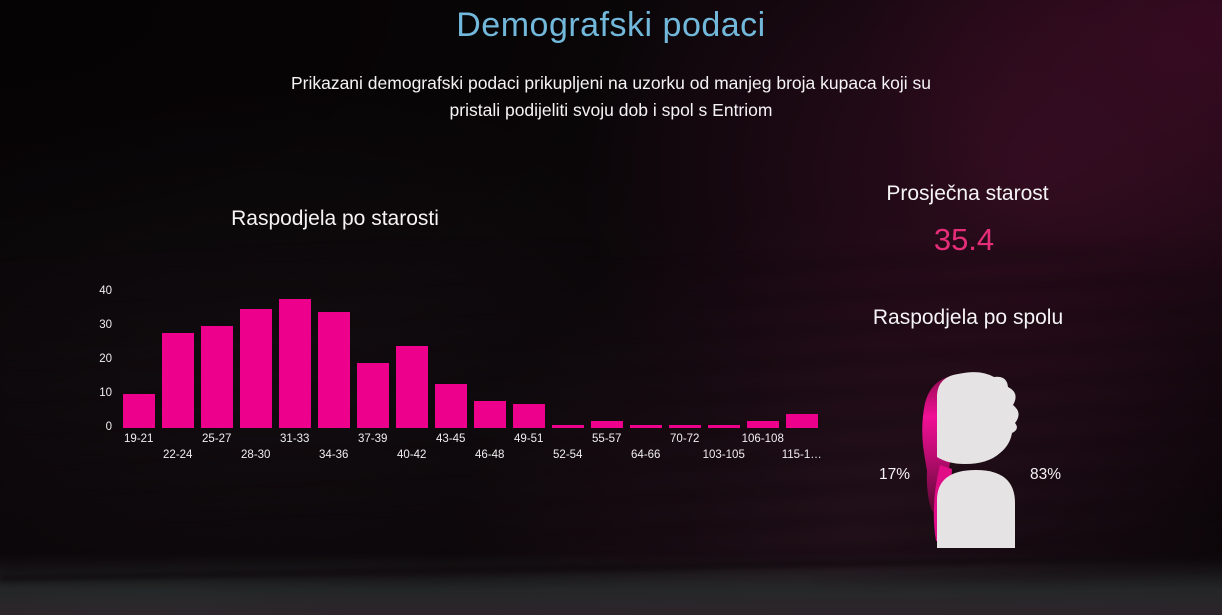 Image resolution: width=1222 pixels, height=615 pixels. Describe the element at coordinates (685, 366) in the screenshot. I see `bar-slot-70-72: 70-72` at that location.